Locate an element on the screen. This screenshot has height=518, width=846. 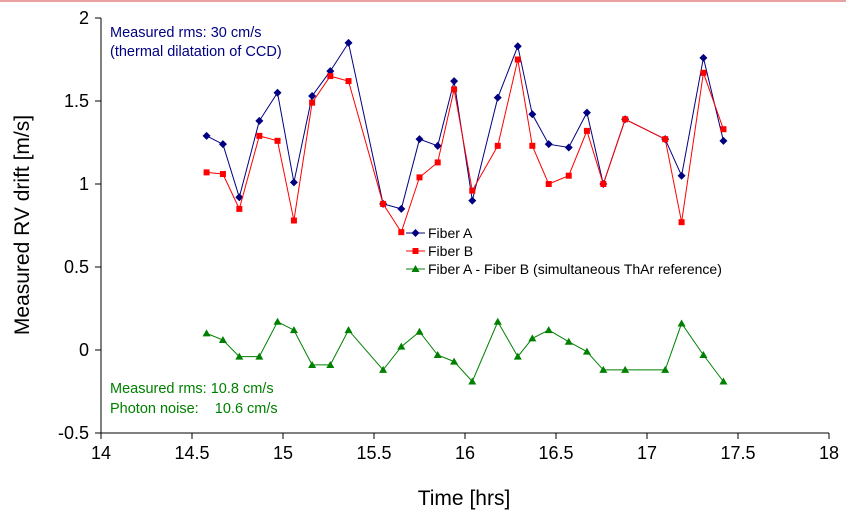
y-tick-label: 2 is located at coordinates (84, 18).